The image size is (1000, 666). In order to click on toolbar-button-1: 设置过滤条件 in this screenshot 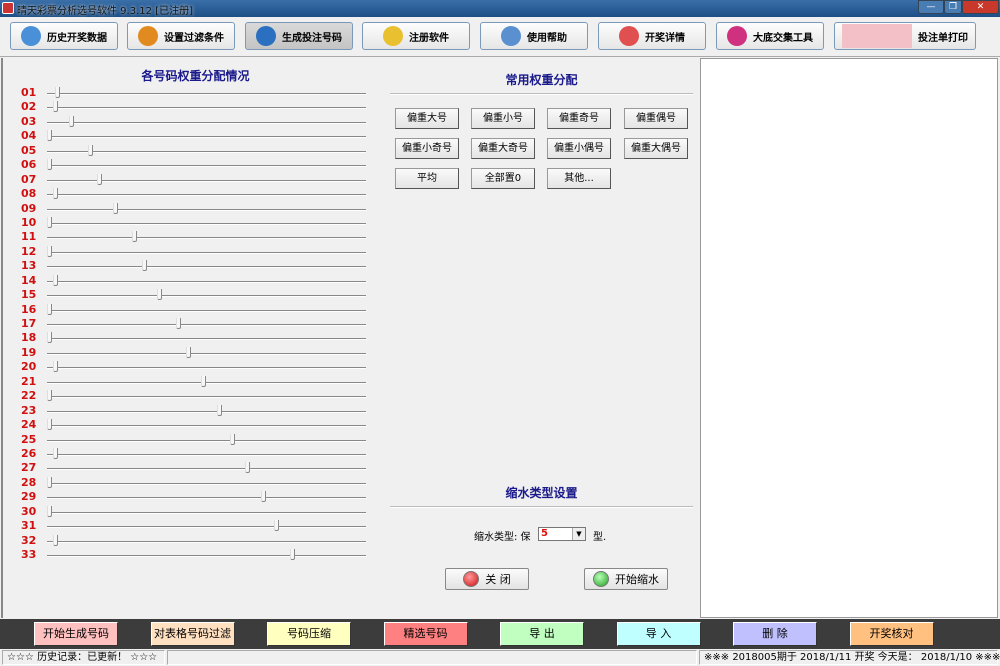, I will do `click(181, 36)`.